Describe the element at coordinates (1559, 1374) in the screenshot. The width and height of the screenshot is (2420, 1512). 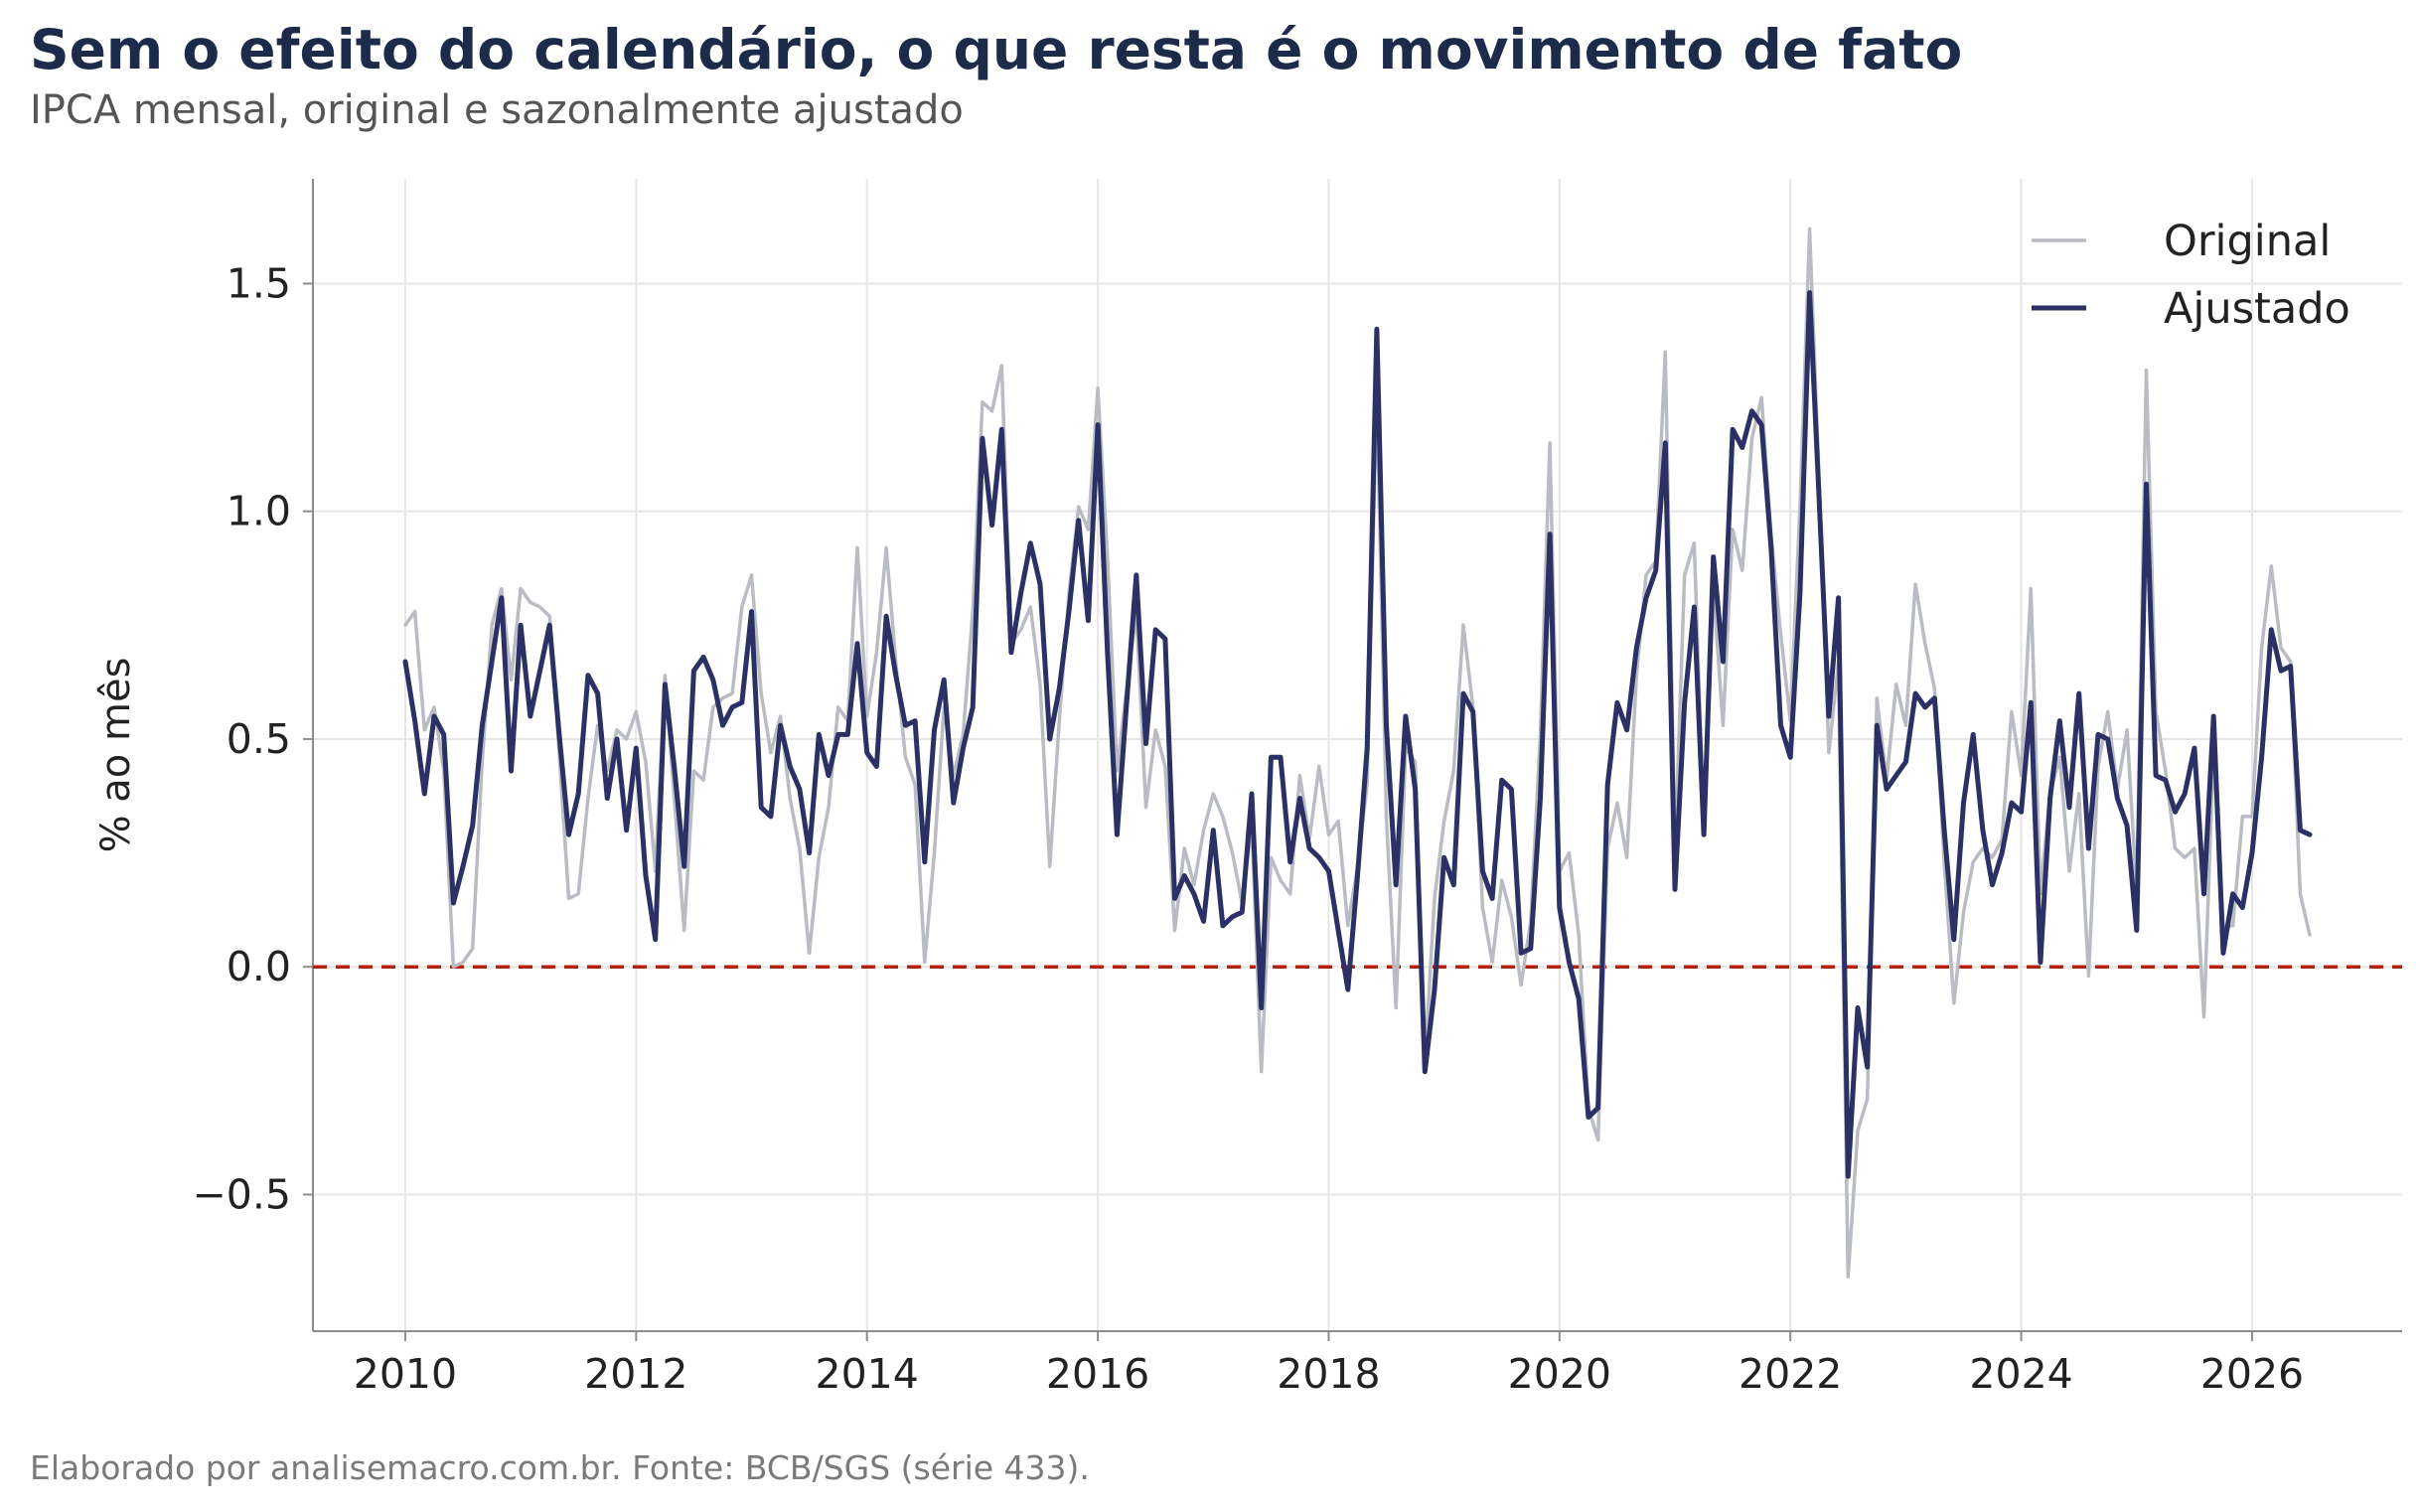
I see `x-tick-label: 2020` at that location.